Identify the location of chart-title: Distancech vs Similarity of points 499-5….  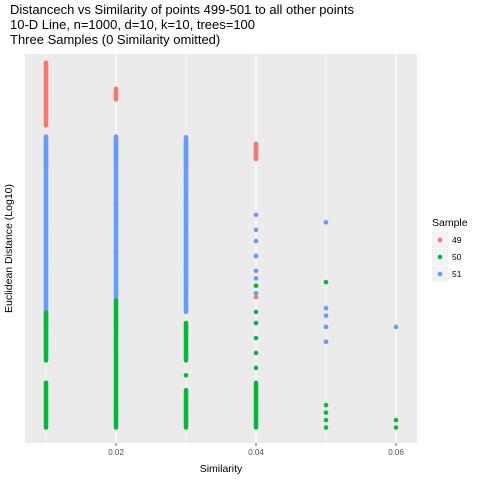
(182, 9).